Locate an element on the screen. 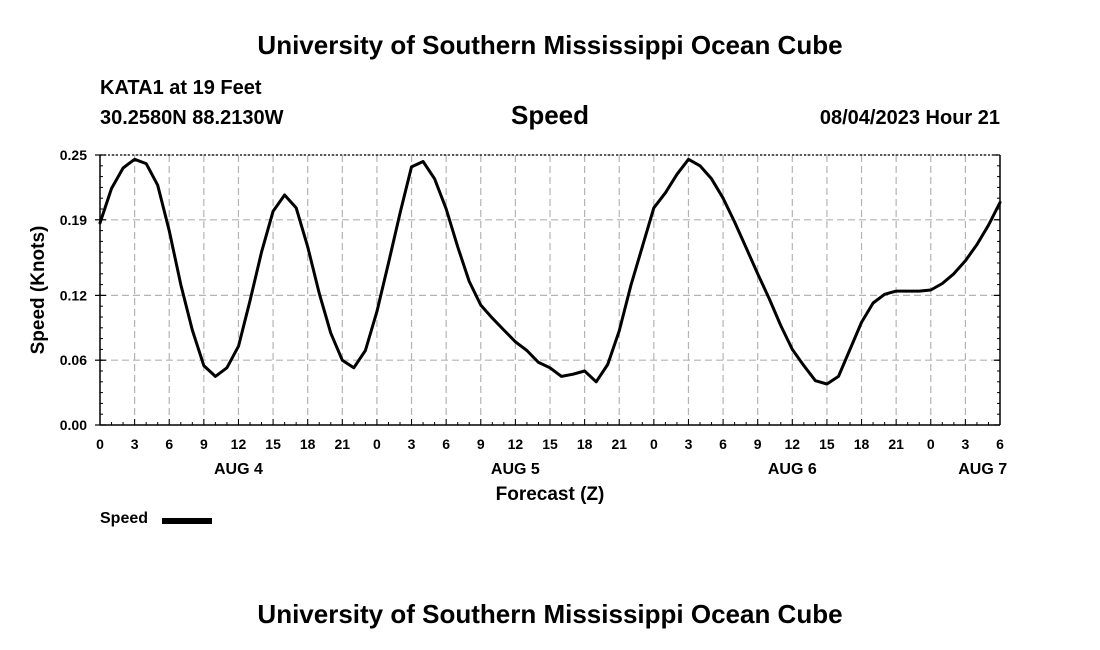 This screenshot has width=1100, height=650. day-label: AUG 6 is located at coordinates (792, 469).